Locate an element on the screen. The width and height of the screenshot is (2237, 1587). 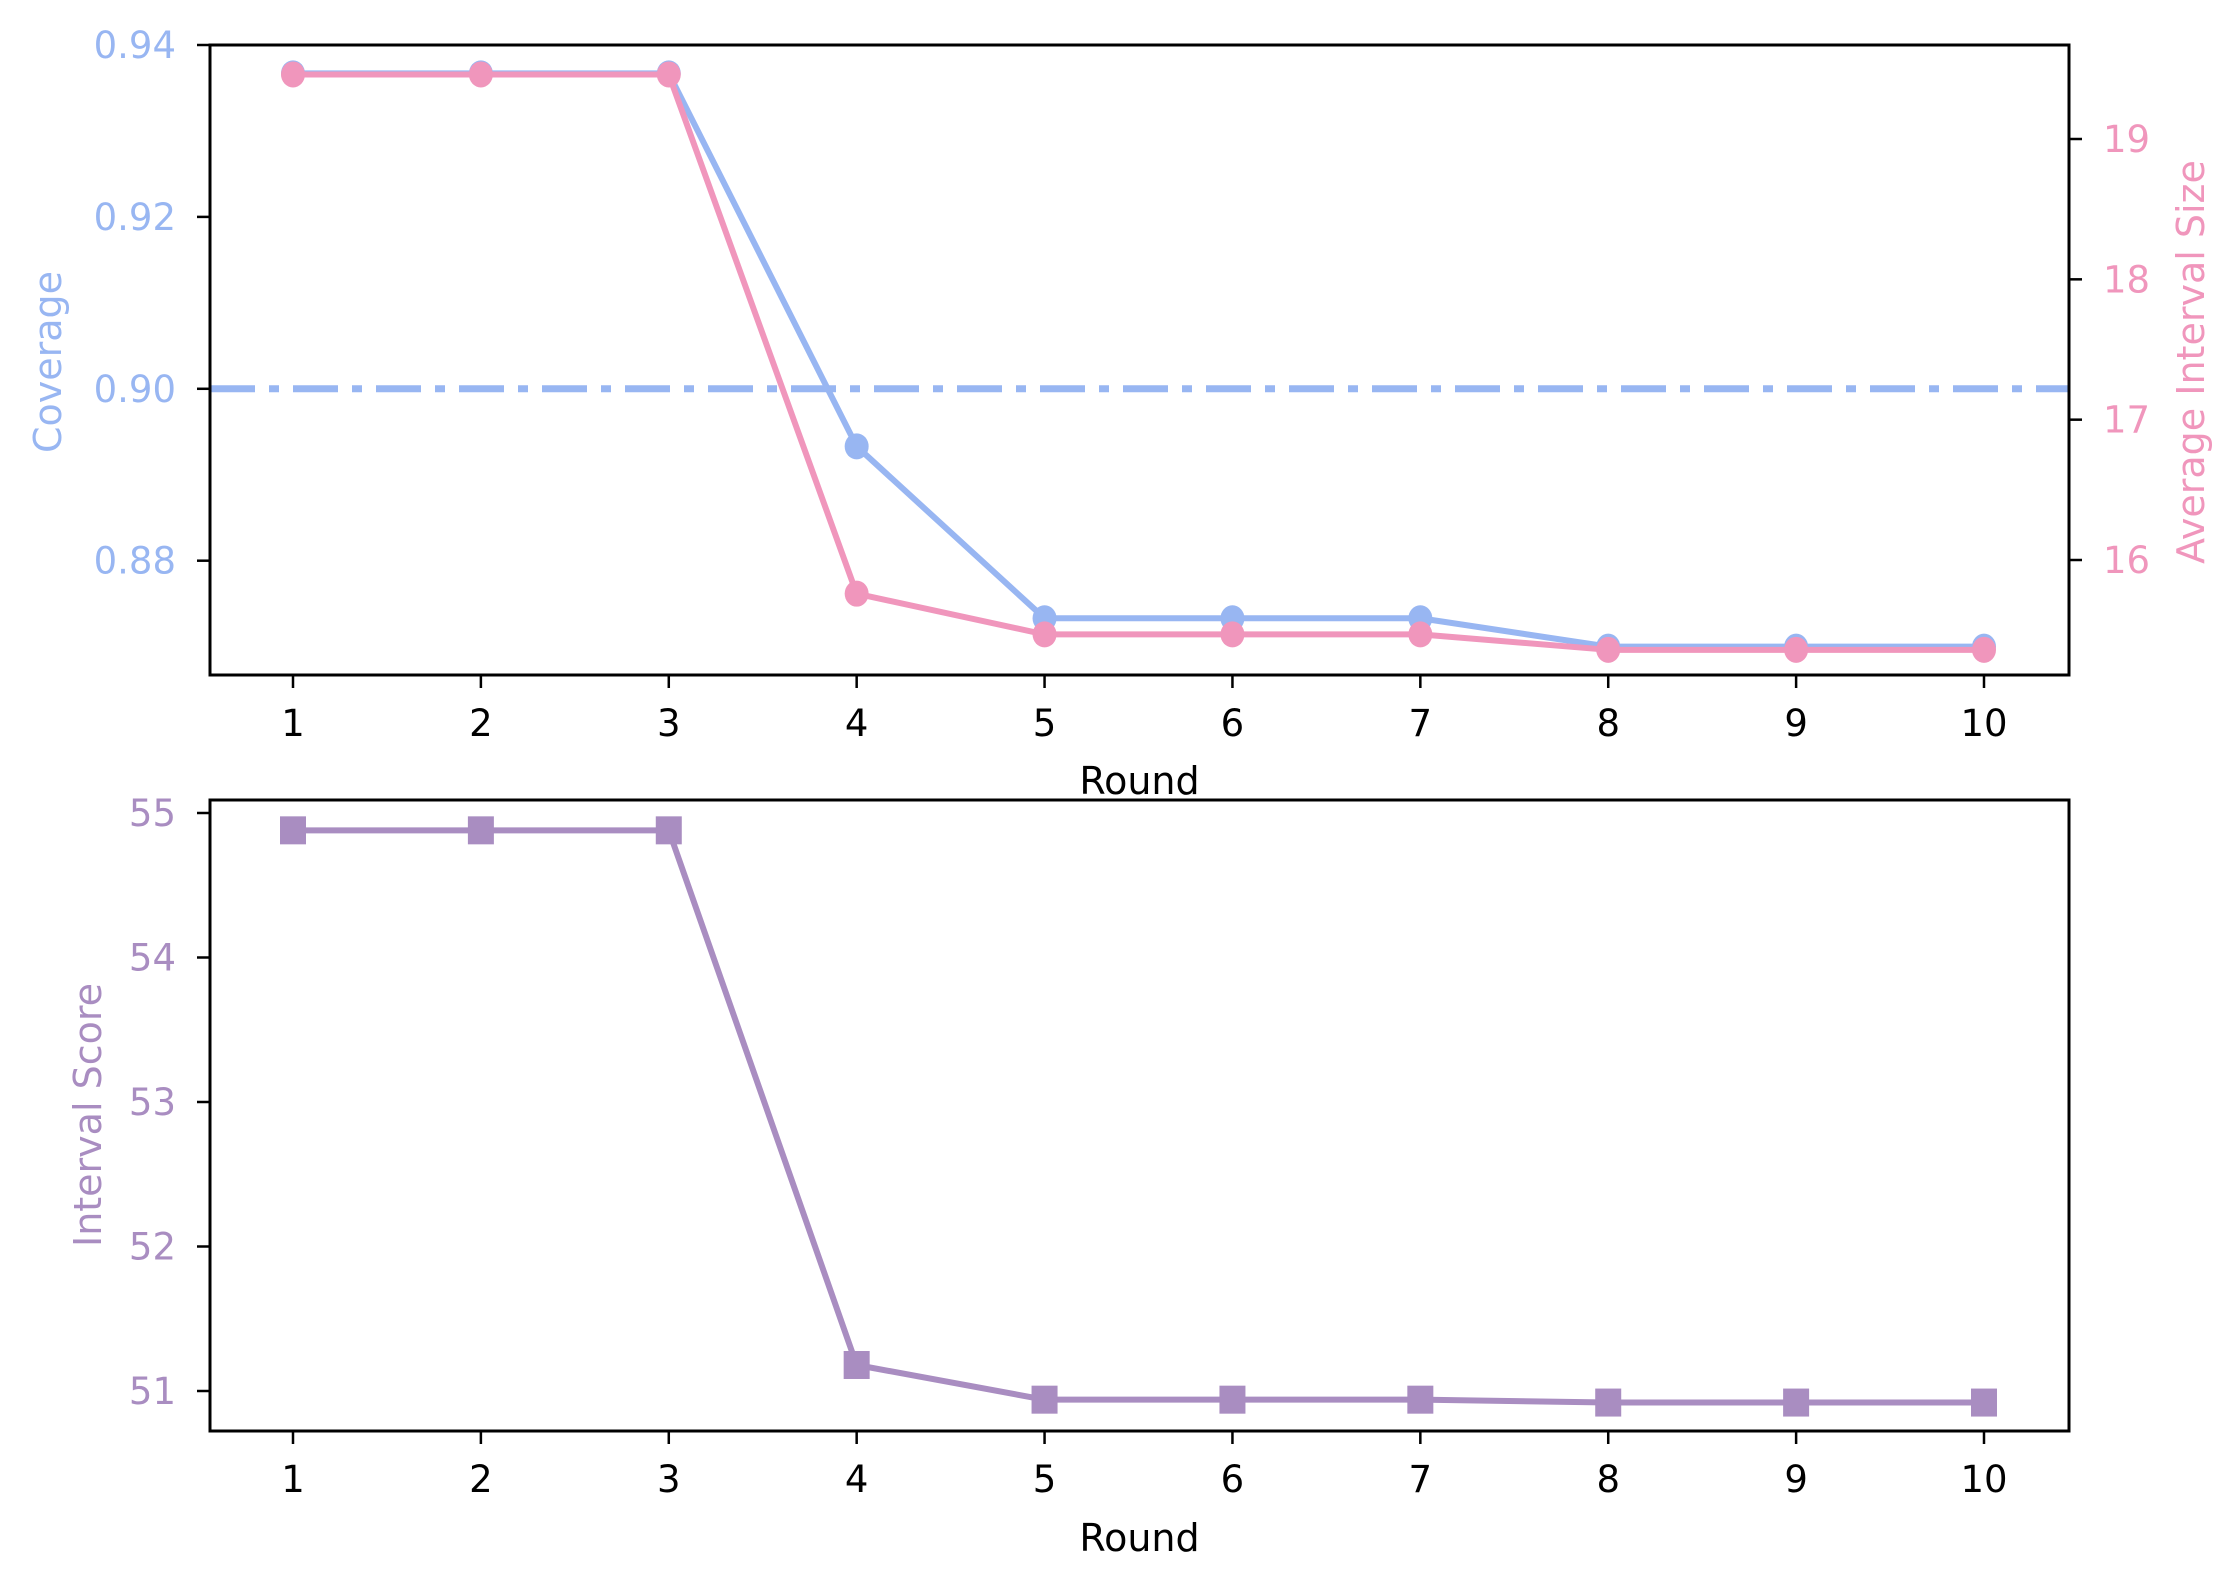
y-tick-label: 52 is located at coordinates (152, 1247).